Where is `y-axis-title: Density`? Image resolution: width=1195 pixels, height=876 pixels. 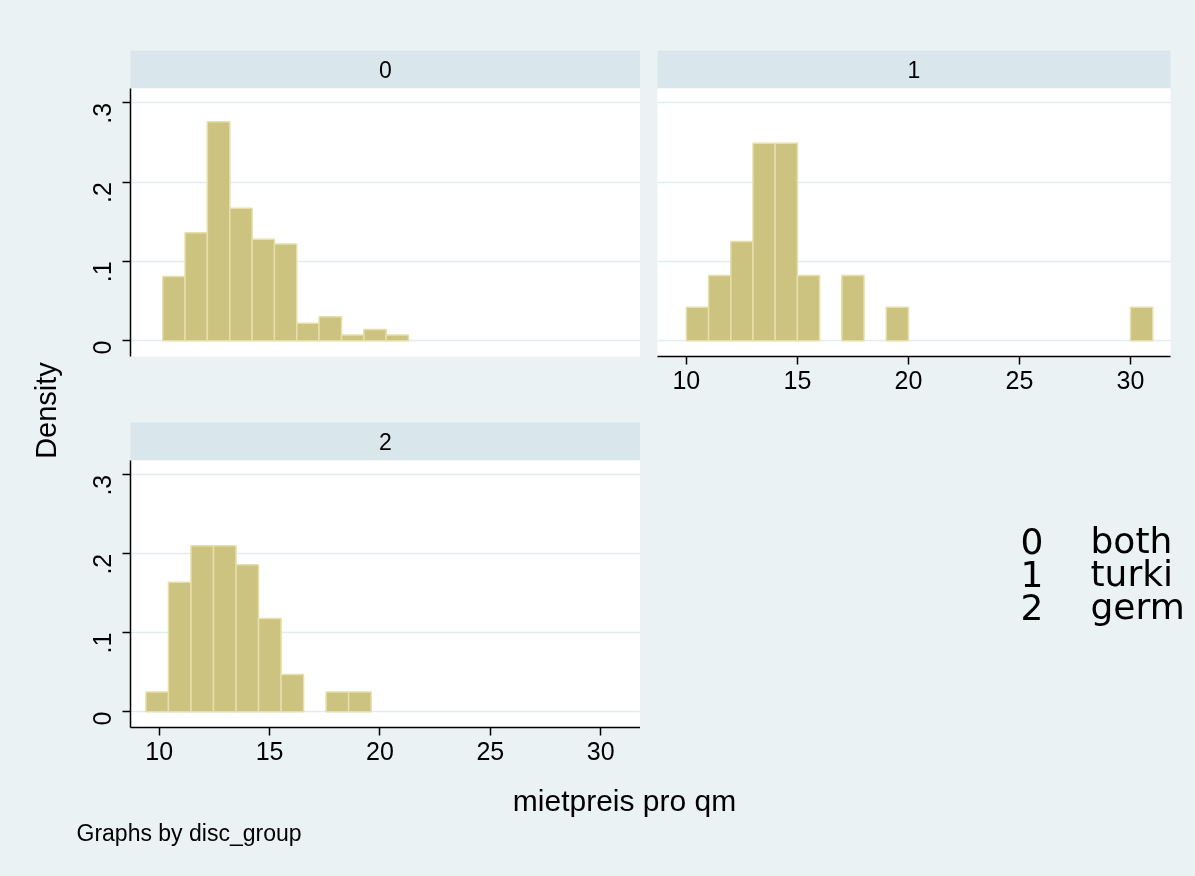 y-axis-title: Density is located at coordinates (45, 410).